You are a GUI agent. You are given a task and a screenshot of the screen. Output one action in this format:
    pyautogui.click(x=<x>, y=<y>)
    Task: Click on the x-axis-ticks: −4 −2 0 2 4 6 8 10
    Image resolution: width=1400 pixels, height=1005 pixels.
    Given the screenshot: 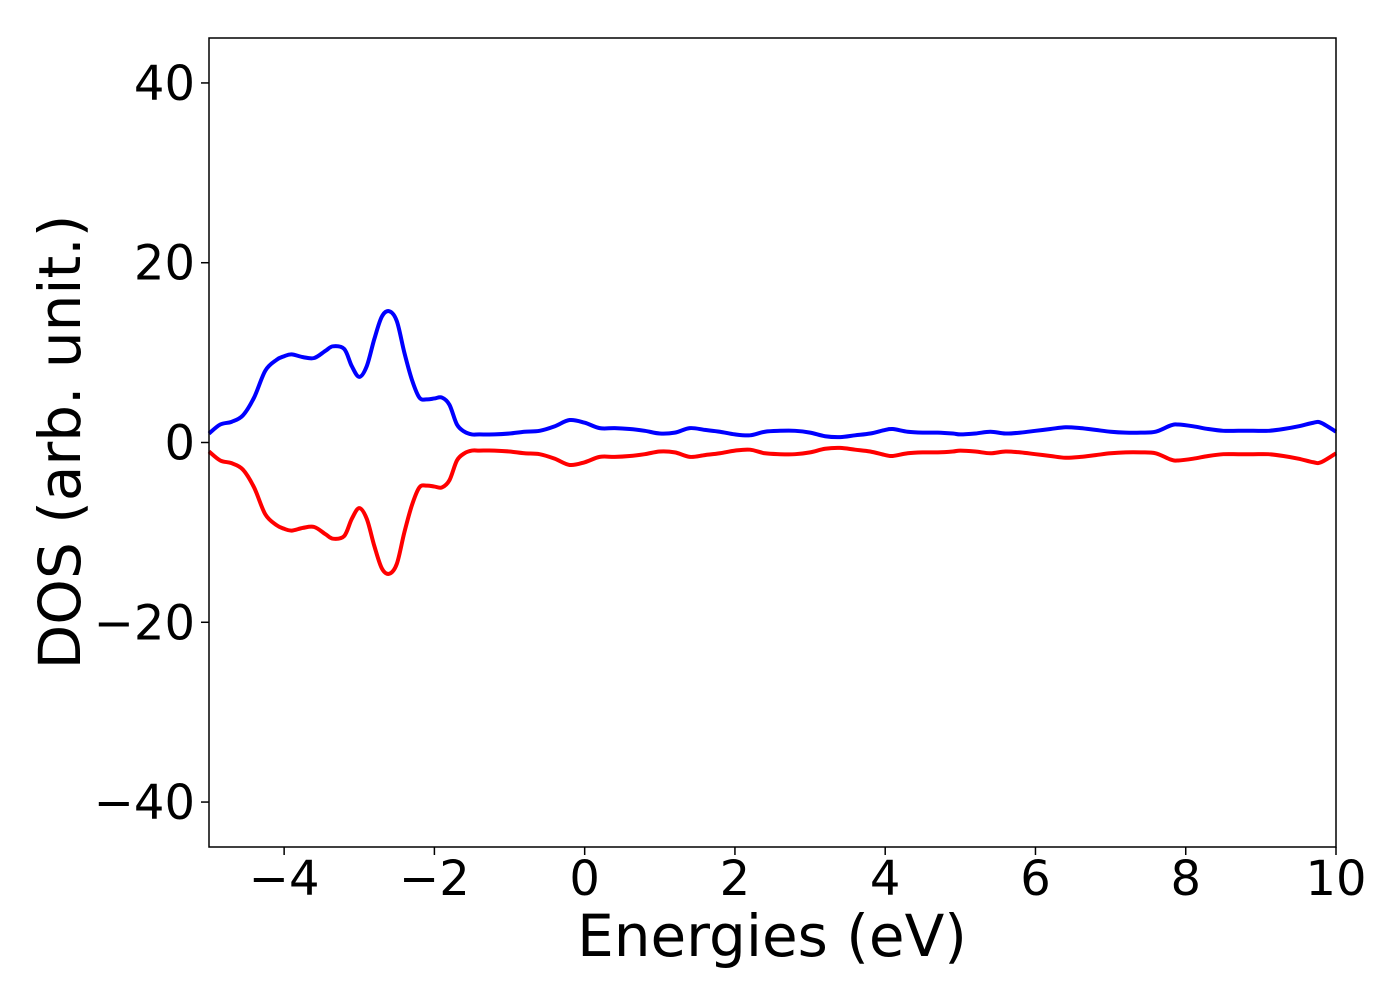 What is the action you would take?
    pyautogui.click(x=808, y=877)
    